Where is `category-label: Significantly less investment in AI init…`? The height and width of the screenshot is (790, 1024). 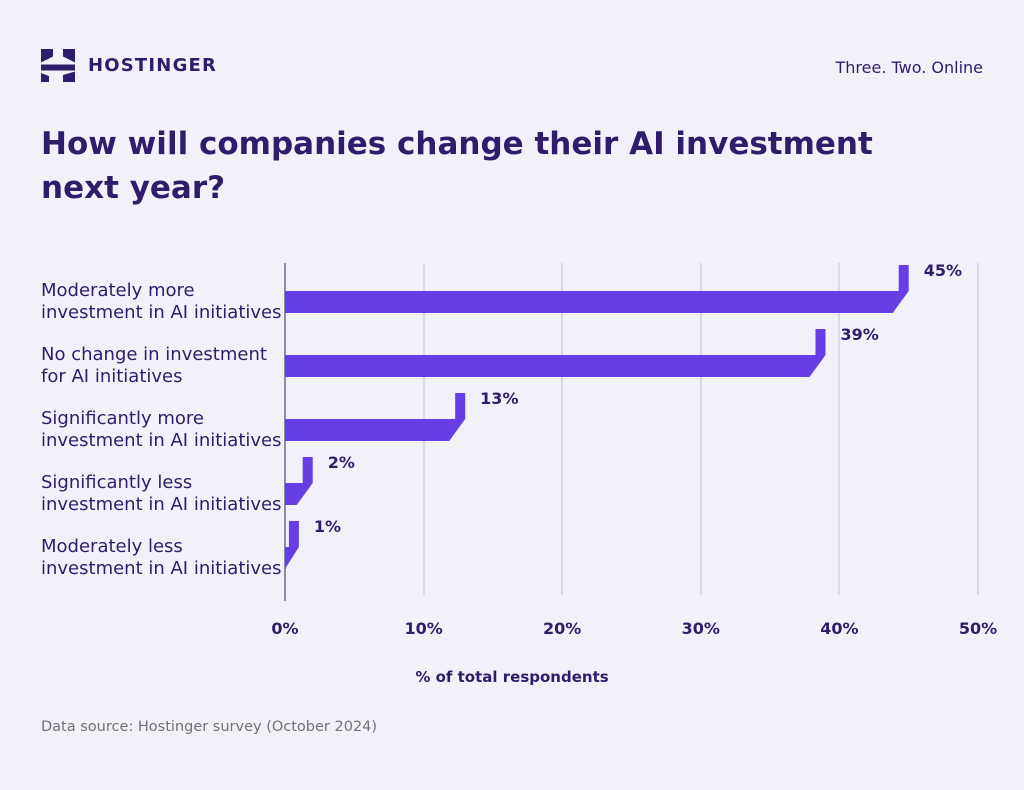
category-label: Significantly less investment in AI init… is located at coordinates (161, 493).